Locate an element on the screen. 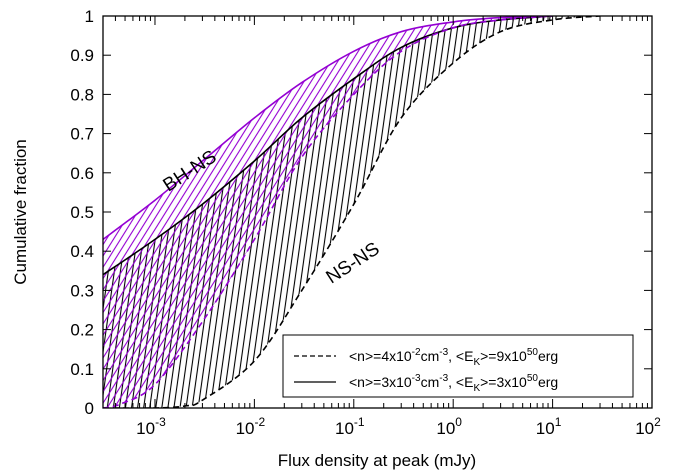 Image resolution: width=687 pixels, height=473 pixels. y-tick-label: 0 is located at coordinates (89, 408).